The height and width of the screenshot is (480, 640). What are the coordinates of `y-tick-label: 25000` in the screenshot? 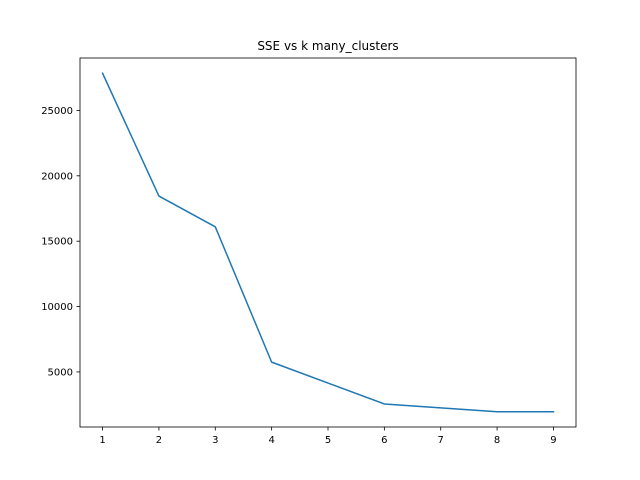 It's located at (57, 111).